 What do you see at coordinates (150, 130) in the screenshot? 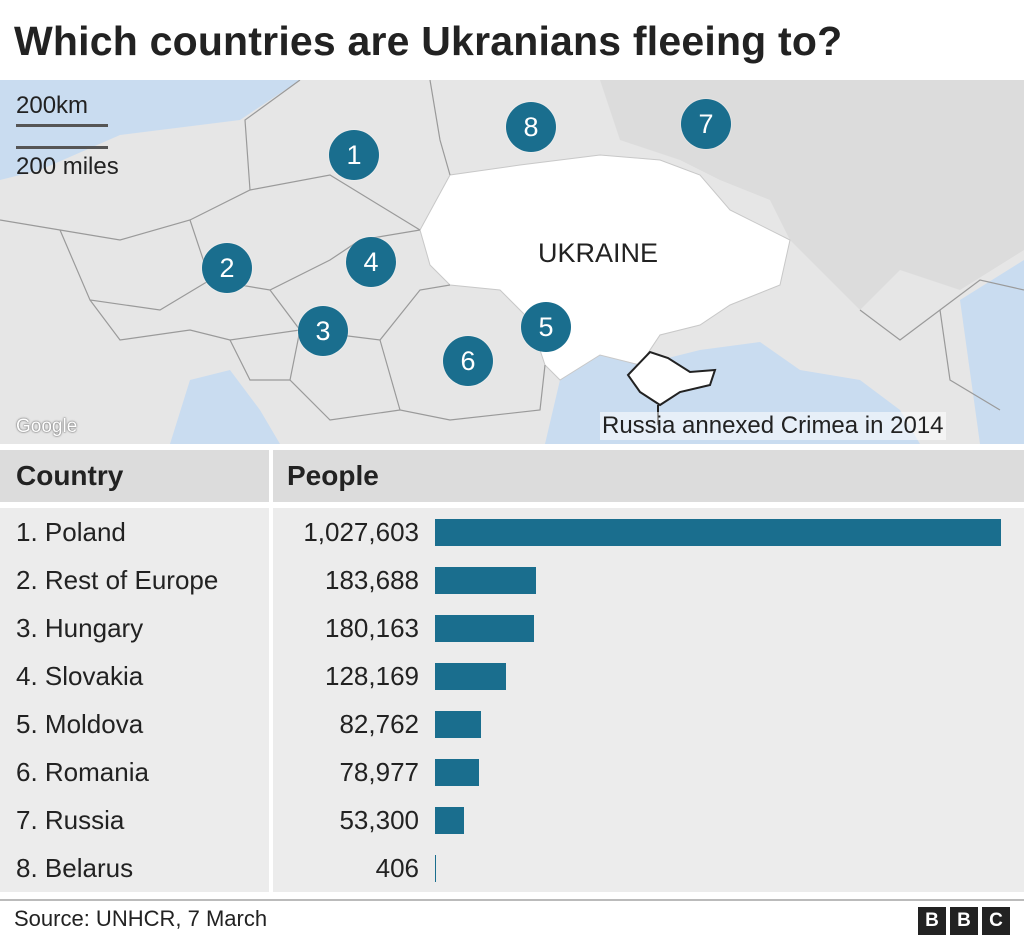
I see `baltic-sea` at bounding box center [150, 130].